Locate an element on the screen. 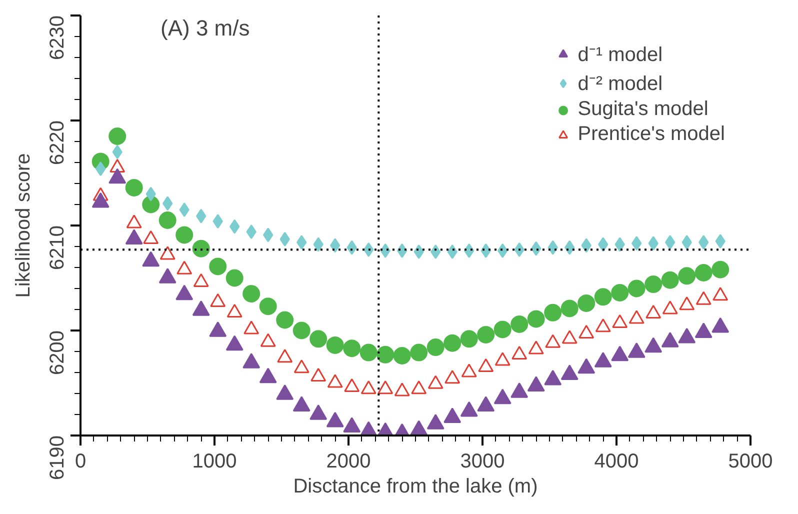 Image resolution: width=798 pixels, height=514 pixels. legend-label: Sugita's model is located at coordinates (643, 109).